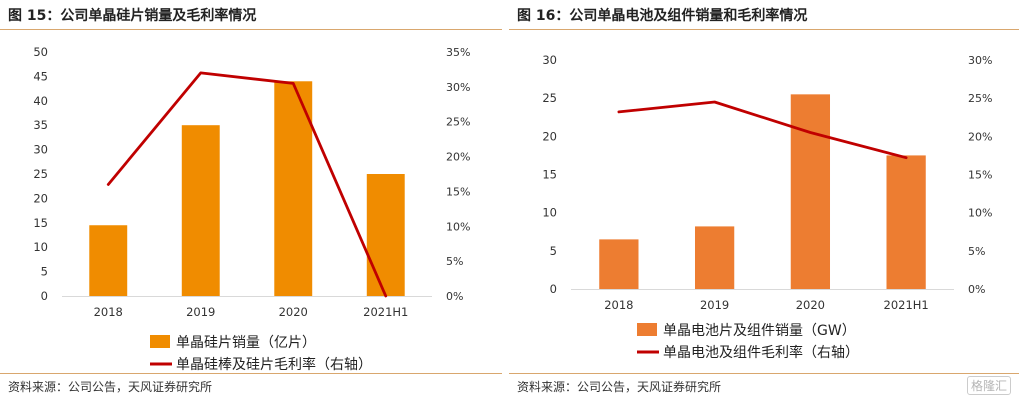 The image size is (1019, 400). Describe the element at coordinates (662, 16) in the screenshot. I see `right-figure-title: 图 16：公司单晶电池及组件销量和毛利率情况` at that location.